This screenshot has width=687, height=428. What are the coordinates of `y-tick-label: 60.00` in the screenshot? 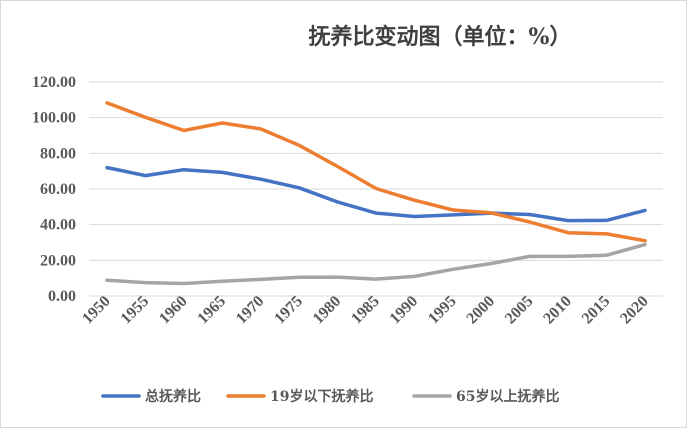 It's located at (58, 189).